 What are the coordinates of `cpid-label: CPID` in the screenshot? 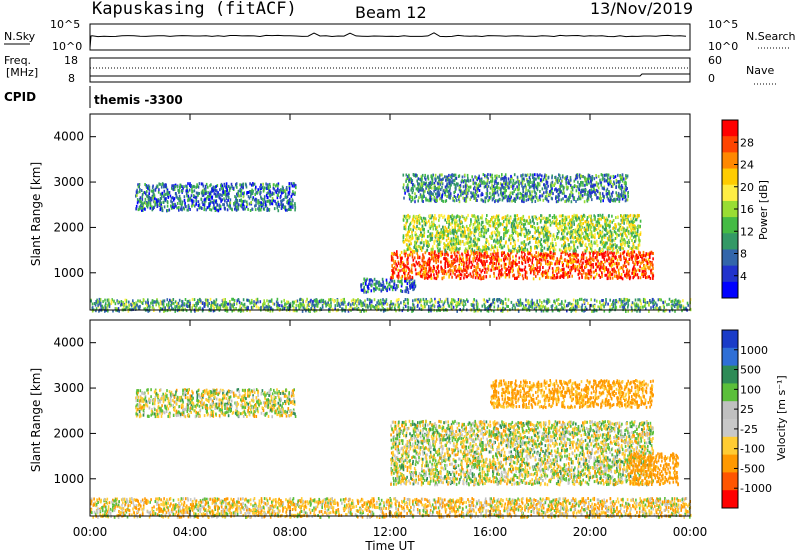 It's located at (20, 97).